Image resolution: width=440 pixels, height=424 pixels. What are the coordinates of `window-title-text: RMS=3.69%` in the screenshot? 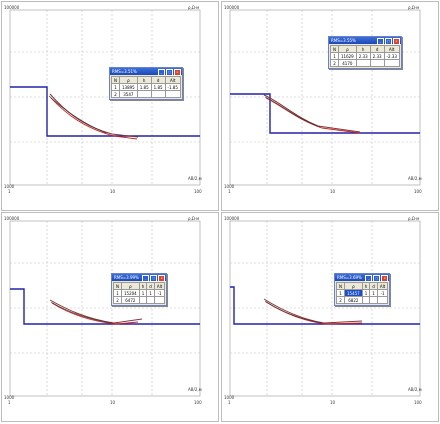 It's located at (349, 277).